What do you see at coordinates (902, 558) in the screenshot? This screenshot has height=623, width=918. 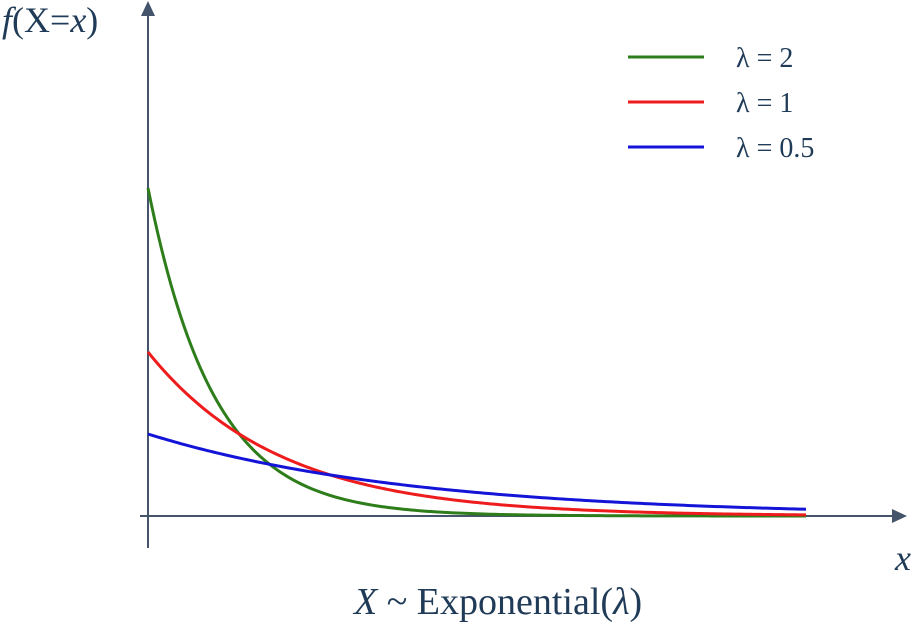 I see `x-axis-label: x` at bounding box center [902, 558].